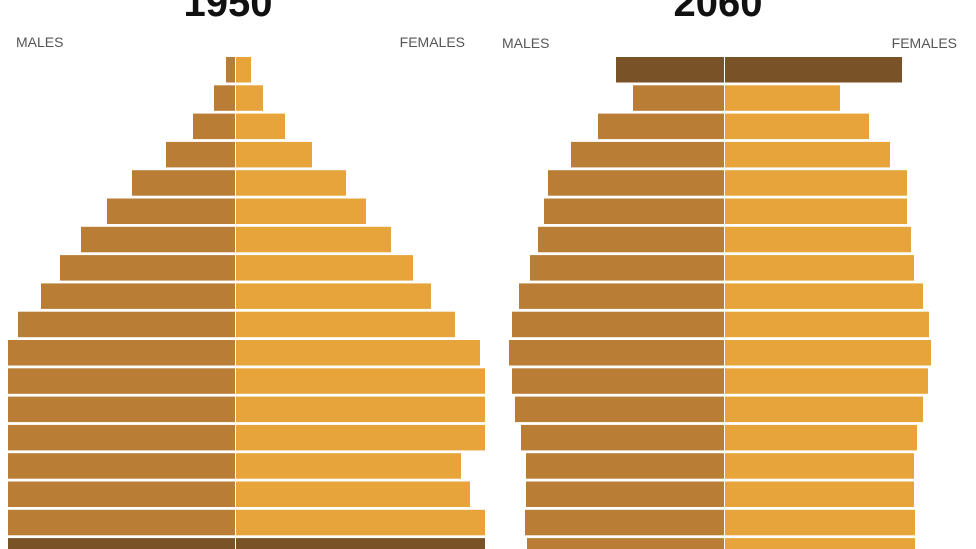  I want to click on chart-title: 2060, so click(718, 12).